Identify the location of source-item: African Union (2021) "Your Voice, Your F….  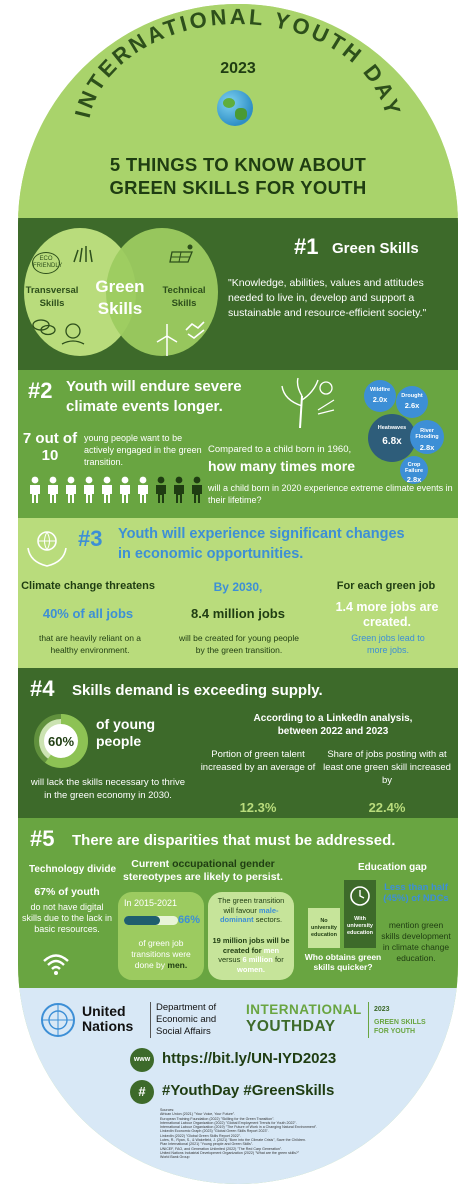
(198, 1114).